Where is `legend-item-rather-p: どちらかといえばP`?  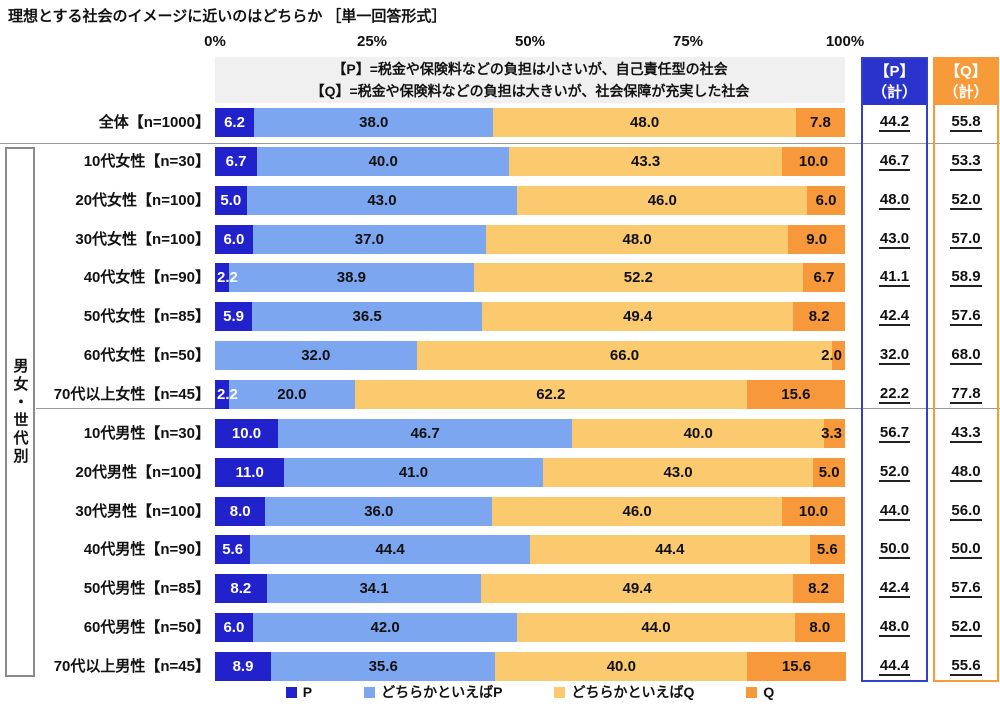
legend-item-rather-p: どちらかといえばP is located at coordinates (433, 692).